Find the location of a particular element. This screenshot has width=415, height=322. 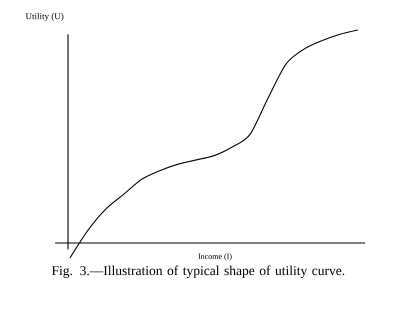

x-axis-title: Income (I) is located at coordinates (215, 257).